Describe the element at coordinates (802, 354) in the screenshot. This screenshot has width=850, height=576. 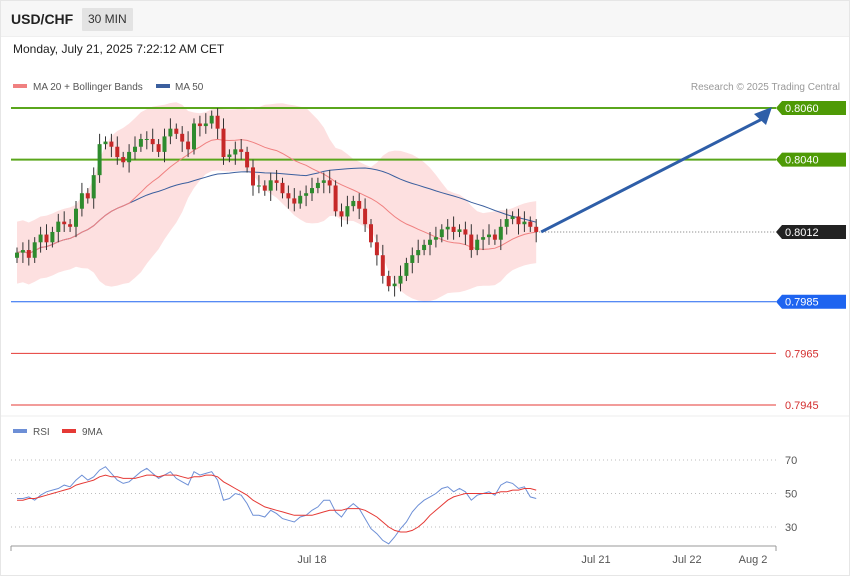
I see `price-level-label: 0.7965` at that location.